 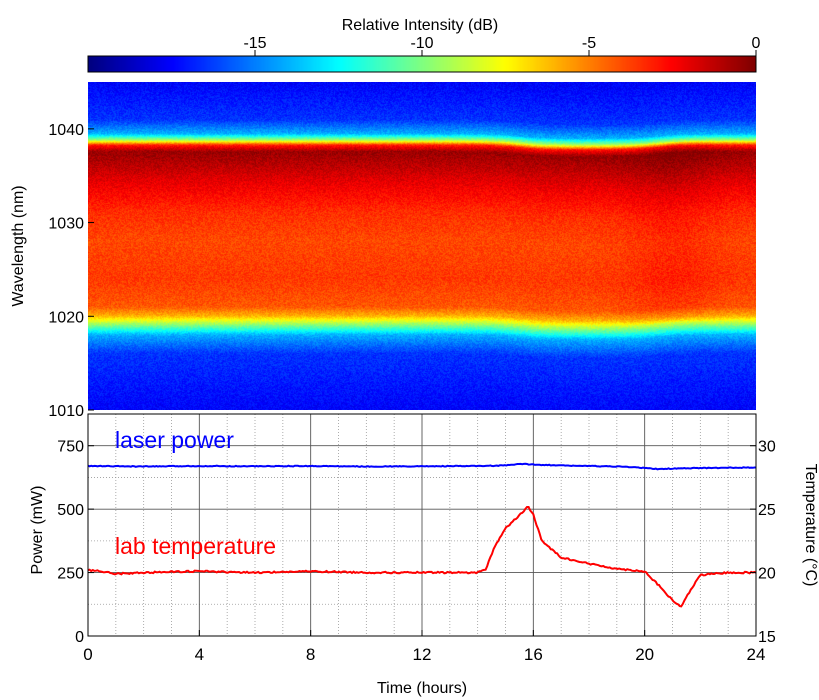 What do you see at coordinates (422, 654) in the screenshot?
I see `x-tick-label: 12` at bounding box center [422, 654].